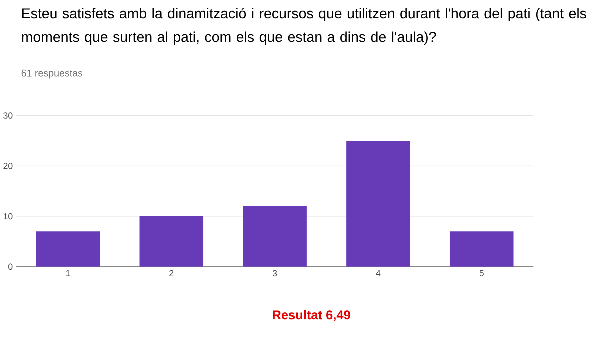  I want to click on chart-title: Esteu satisfets amb la dinamització i recursos que utilitzen durant l'hora del pati (tant els moments que surten al pati, com els que estan a dins de l'aula)?, so click(304, 26).